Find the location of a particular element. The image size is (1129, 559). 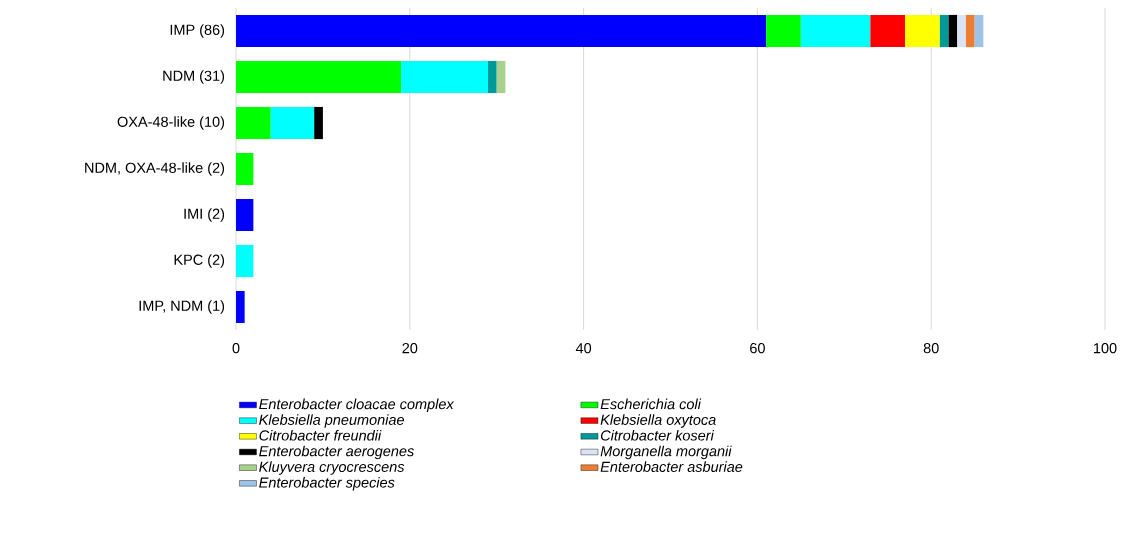

y-tick-label: IMI (2) is located at coordinates (204, 215).